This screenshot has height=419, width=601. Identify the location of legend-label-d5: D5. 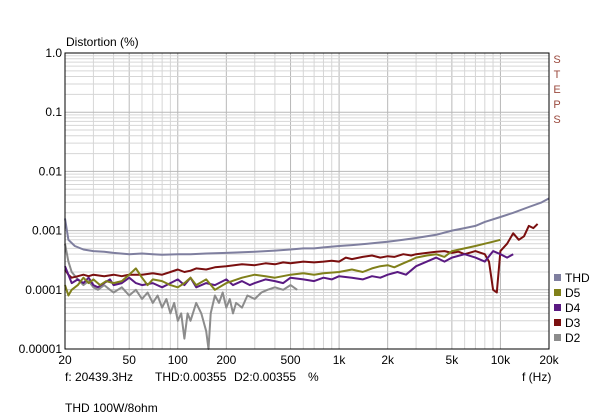
(573, 293).